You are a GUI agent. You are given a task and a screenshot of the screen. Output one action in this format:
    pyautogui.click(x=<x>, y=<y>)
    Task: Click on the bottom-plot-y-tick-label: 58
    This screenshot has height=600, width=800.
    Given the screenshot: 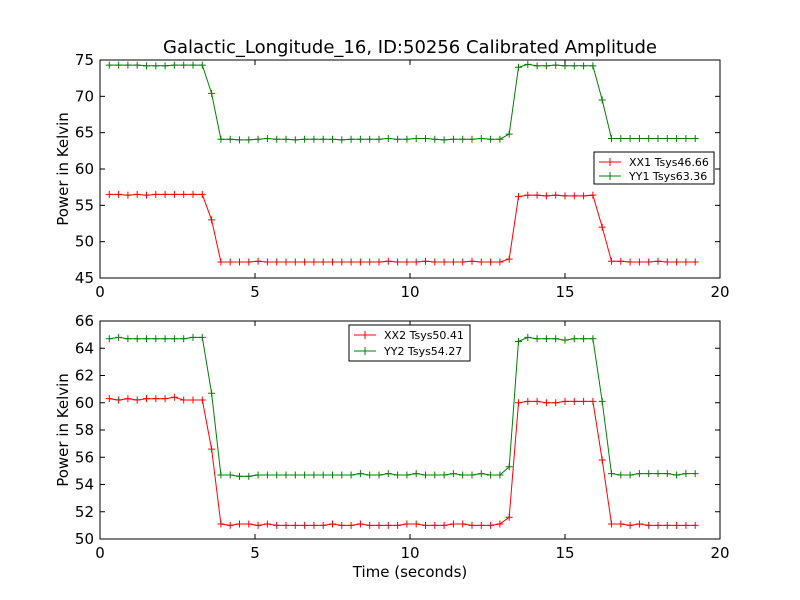 What is the action you would take?
    pyautogui.click(x=84, y=430)
    